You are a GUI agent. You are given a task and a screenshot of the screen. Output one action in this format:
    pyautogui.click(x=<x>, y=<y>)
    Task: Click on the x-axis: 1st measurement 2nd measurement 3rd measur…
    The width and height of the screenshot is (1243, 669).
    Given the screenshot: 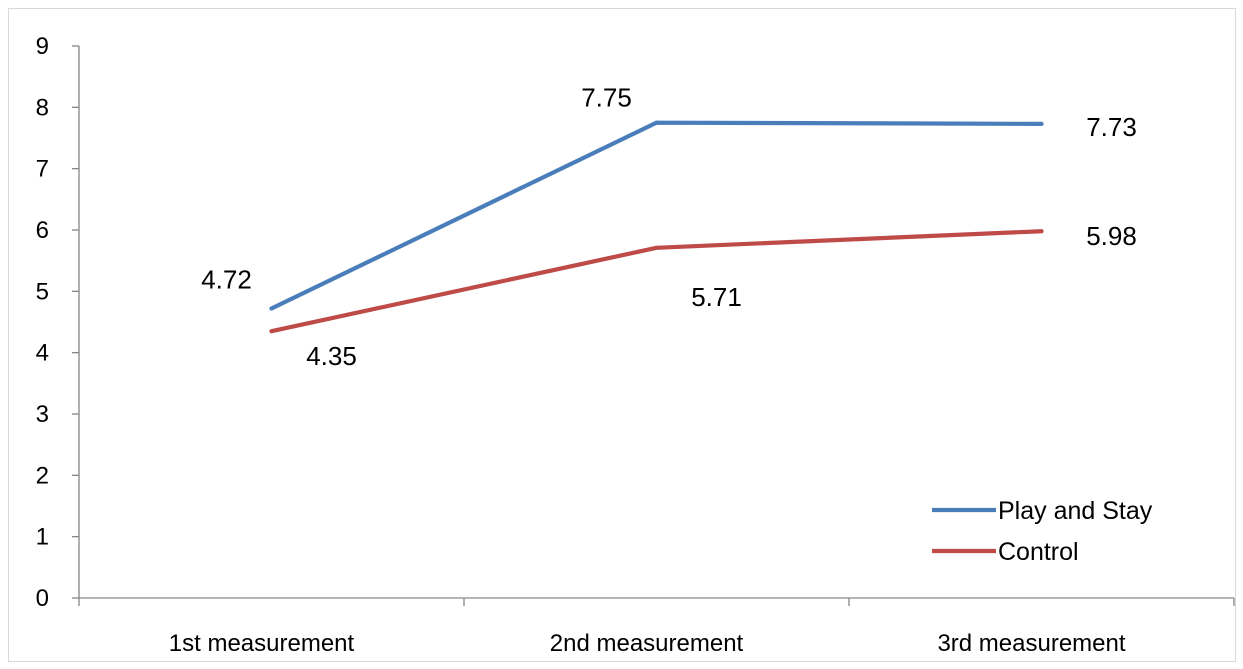 What is the action you would take?
    pyautogui.click(x=656, y=627)
    